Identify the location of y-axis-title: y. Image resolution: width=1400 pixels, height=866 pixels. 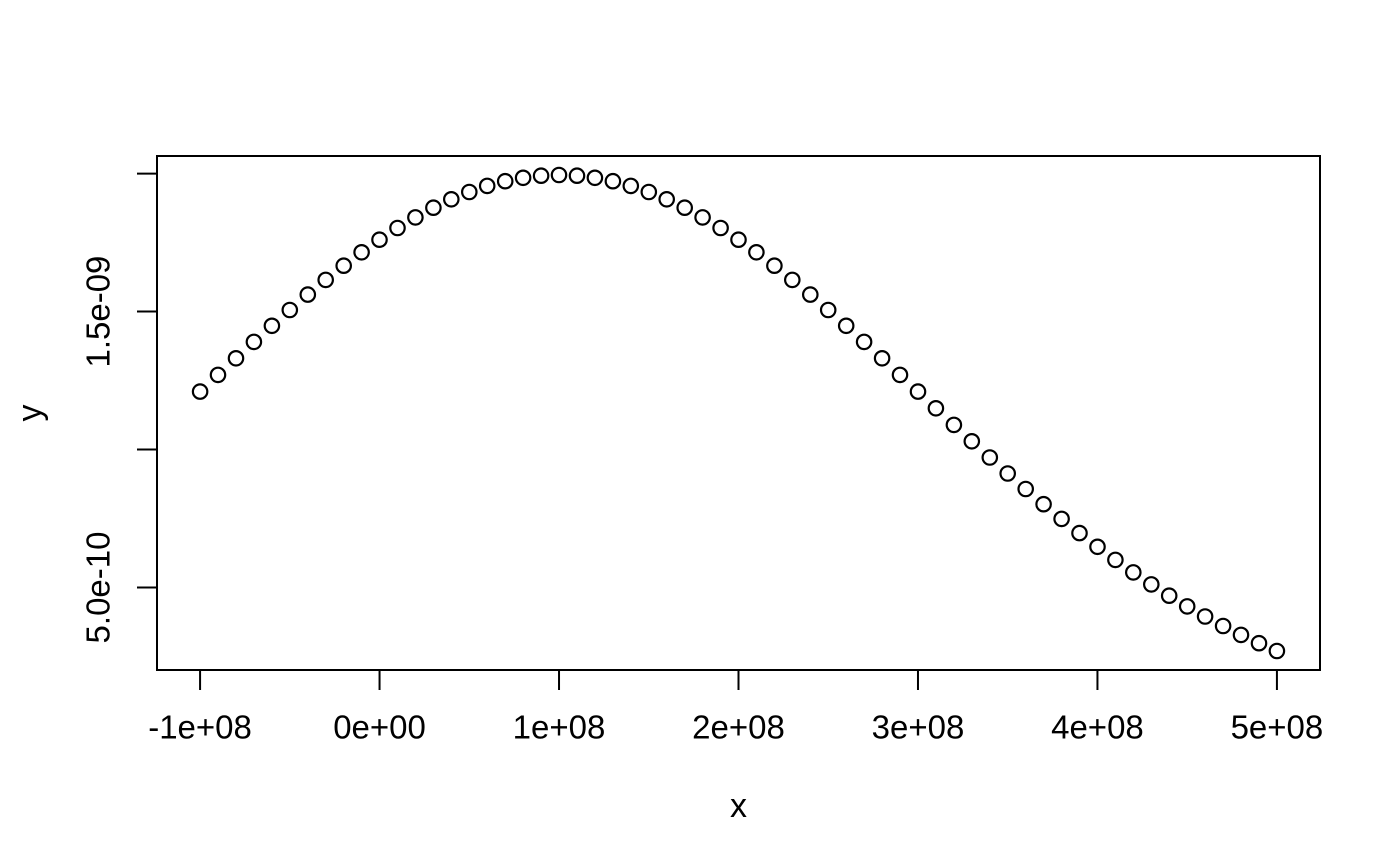
(30, 413).